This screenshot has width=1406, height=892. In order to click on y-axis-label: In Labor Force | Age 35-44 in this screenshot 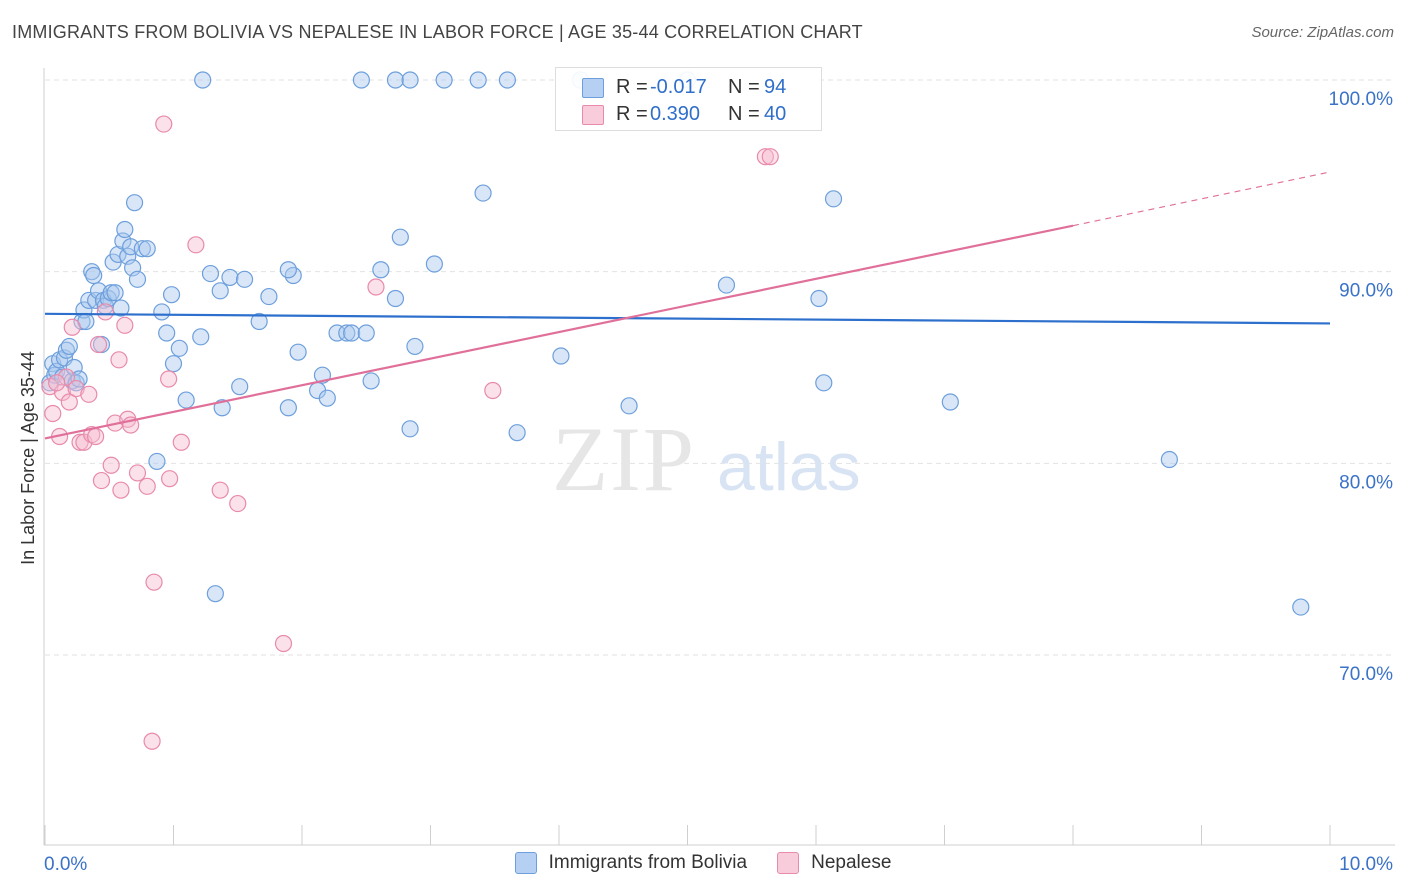, I will do `click(28, 458)`.